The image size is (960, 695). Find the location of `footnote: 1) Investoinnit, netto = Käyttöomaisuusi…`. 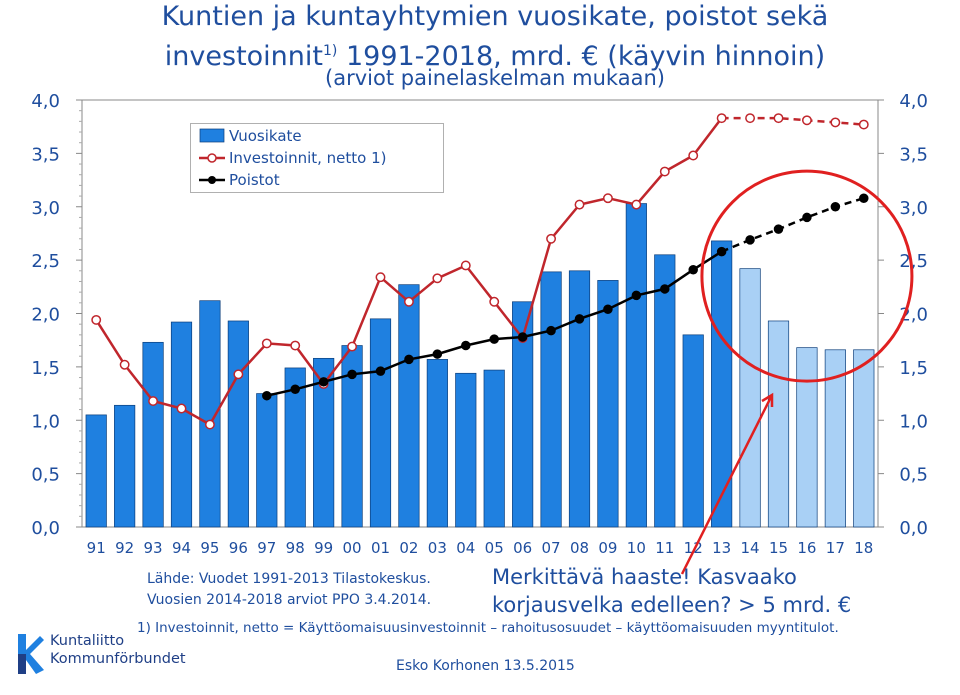

footnote: 1) Investoinnit, netto = Käyttöomaisuusi… is located at coordinates (488, 628).